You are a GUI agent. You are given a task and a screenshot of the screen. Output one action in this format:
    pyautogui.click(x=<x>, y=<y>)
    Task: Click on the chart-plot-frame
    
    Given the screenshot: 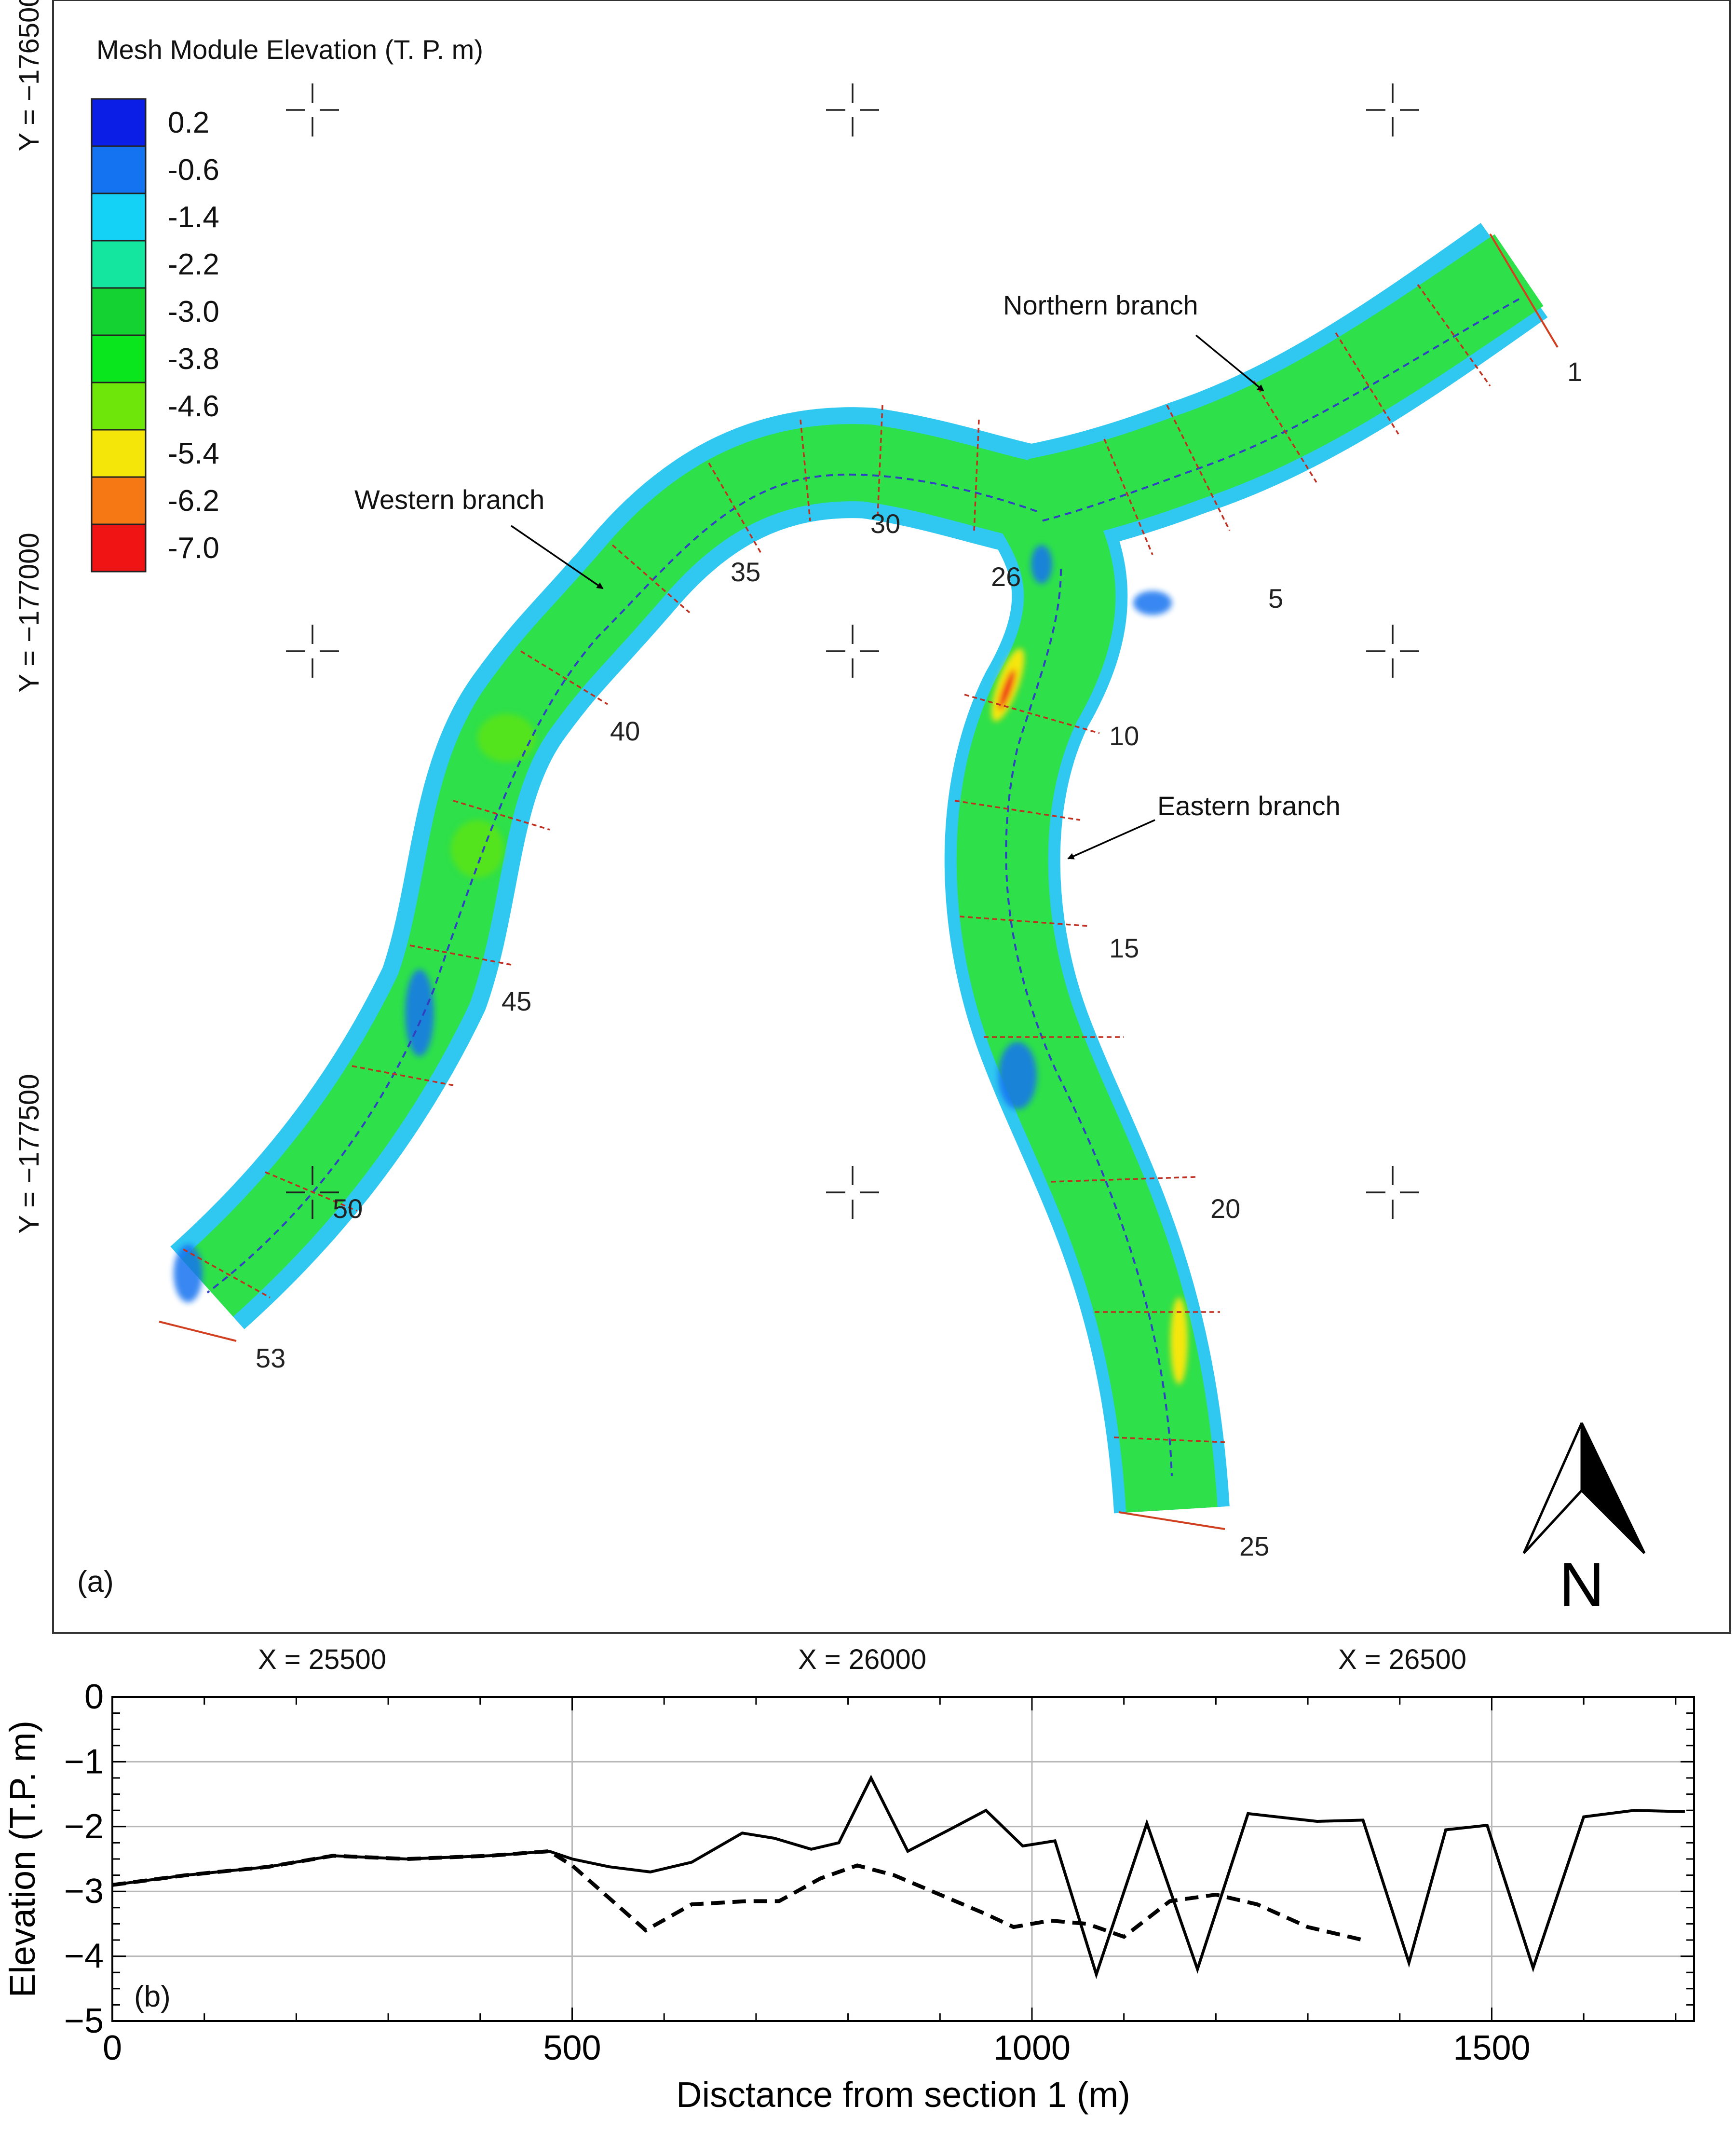 What is the action you would take?
    pyautogui.click(x=903, y=1859)
    